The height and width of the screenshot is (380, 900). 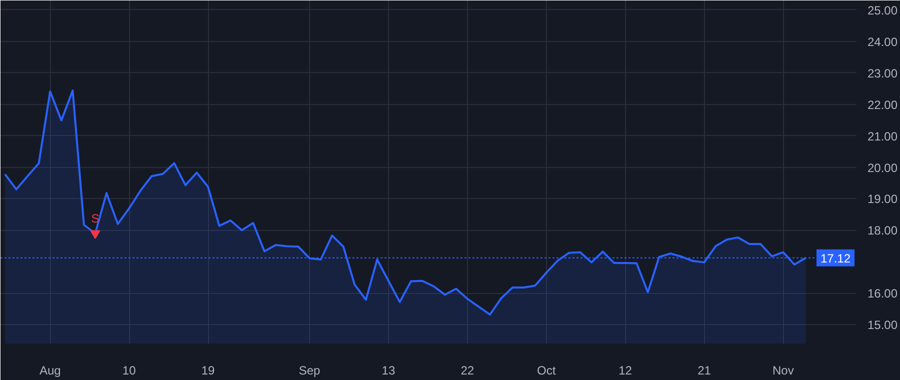 I want to click on y-tick-label: 25.00, so click(x=883, y=10).